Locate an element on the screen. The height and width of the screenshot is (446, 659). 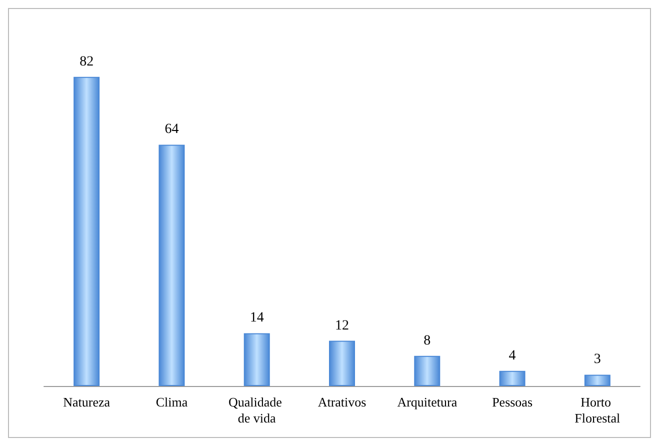
x-tick-label: Atrativos is located at coordinates (342, 402).